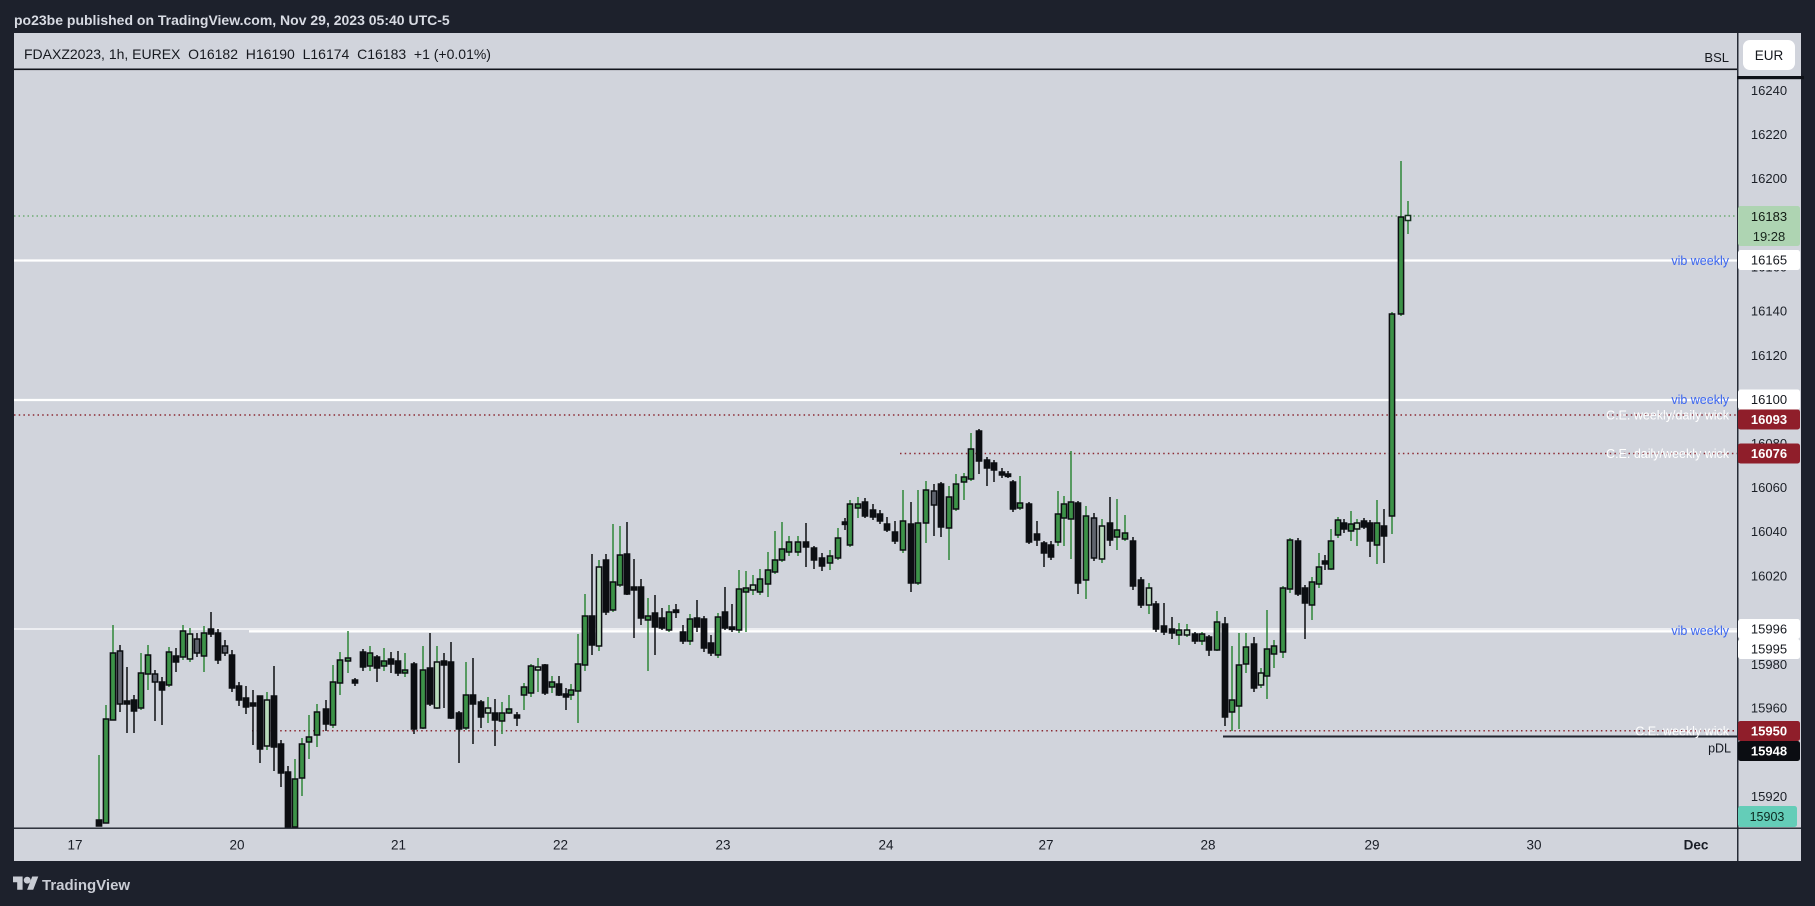 Image resolution: width=1815 pixels, height=906 pixels. What do you see at coordinates (1769, 399) in the screenshot?
I see `svg-text: 16100` at bounding box center [1769, 399].